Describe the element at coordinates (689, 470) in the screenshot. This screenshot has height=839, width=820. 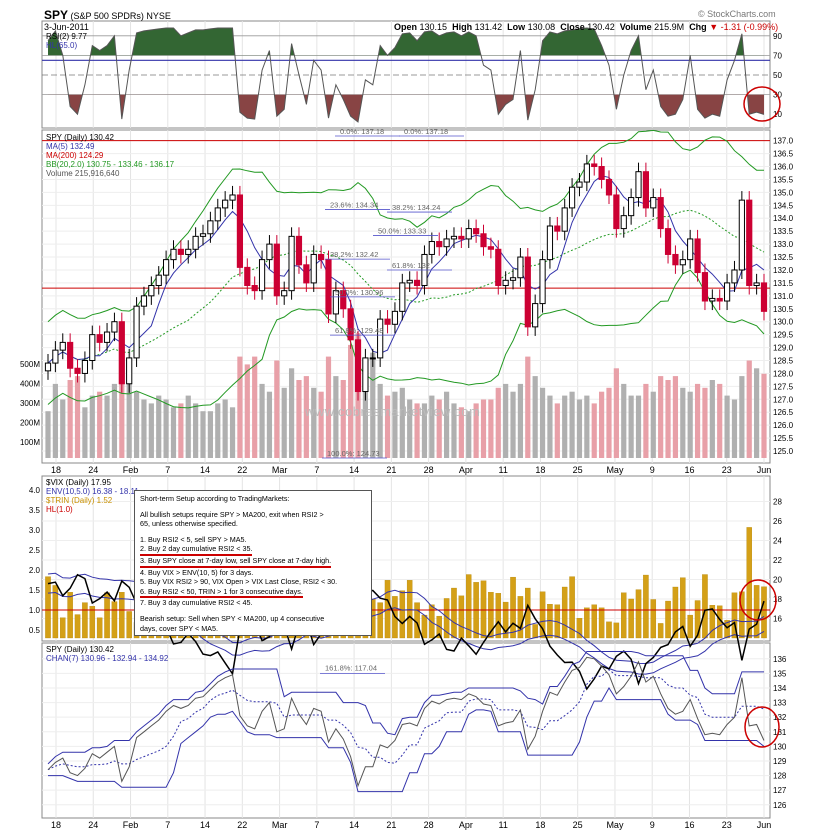
I see `x-tick-label: 16` at that location.